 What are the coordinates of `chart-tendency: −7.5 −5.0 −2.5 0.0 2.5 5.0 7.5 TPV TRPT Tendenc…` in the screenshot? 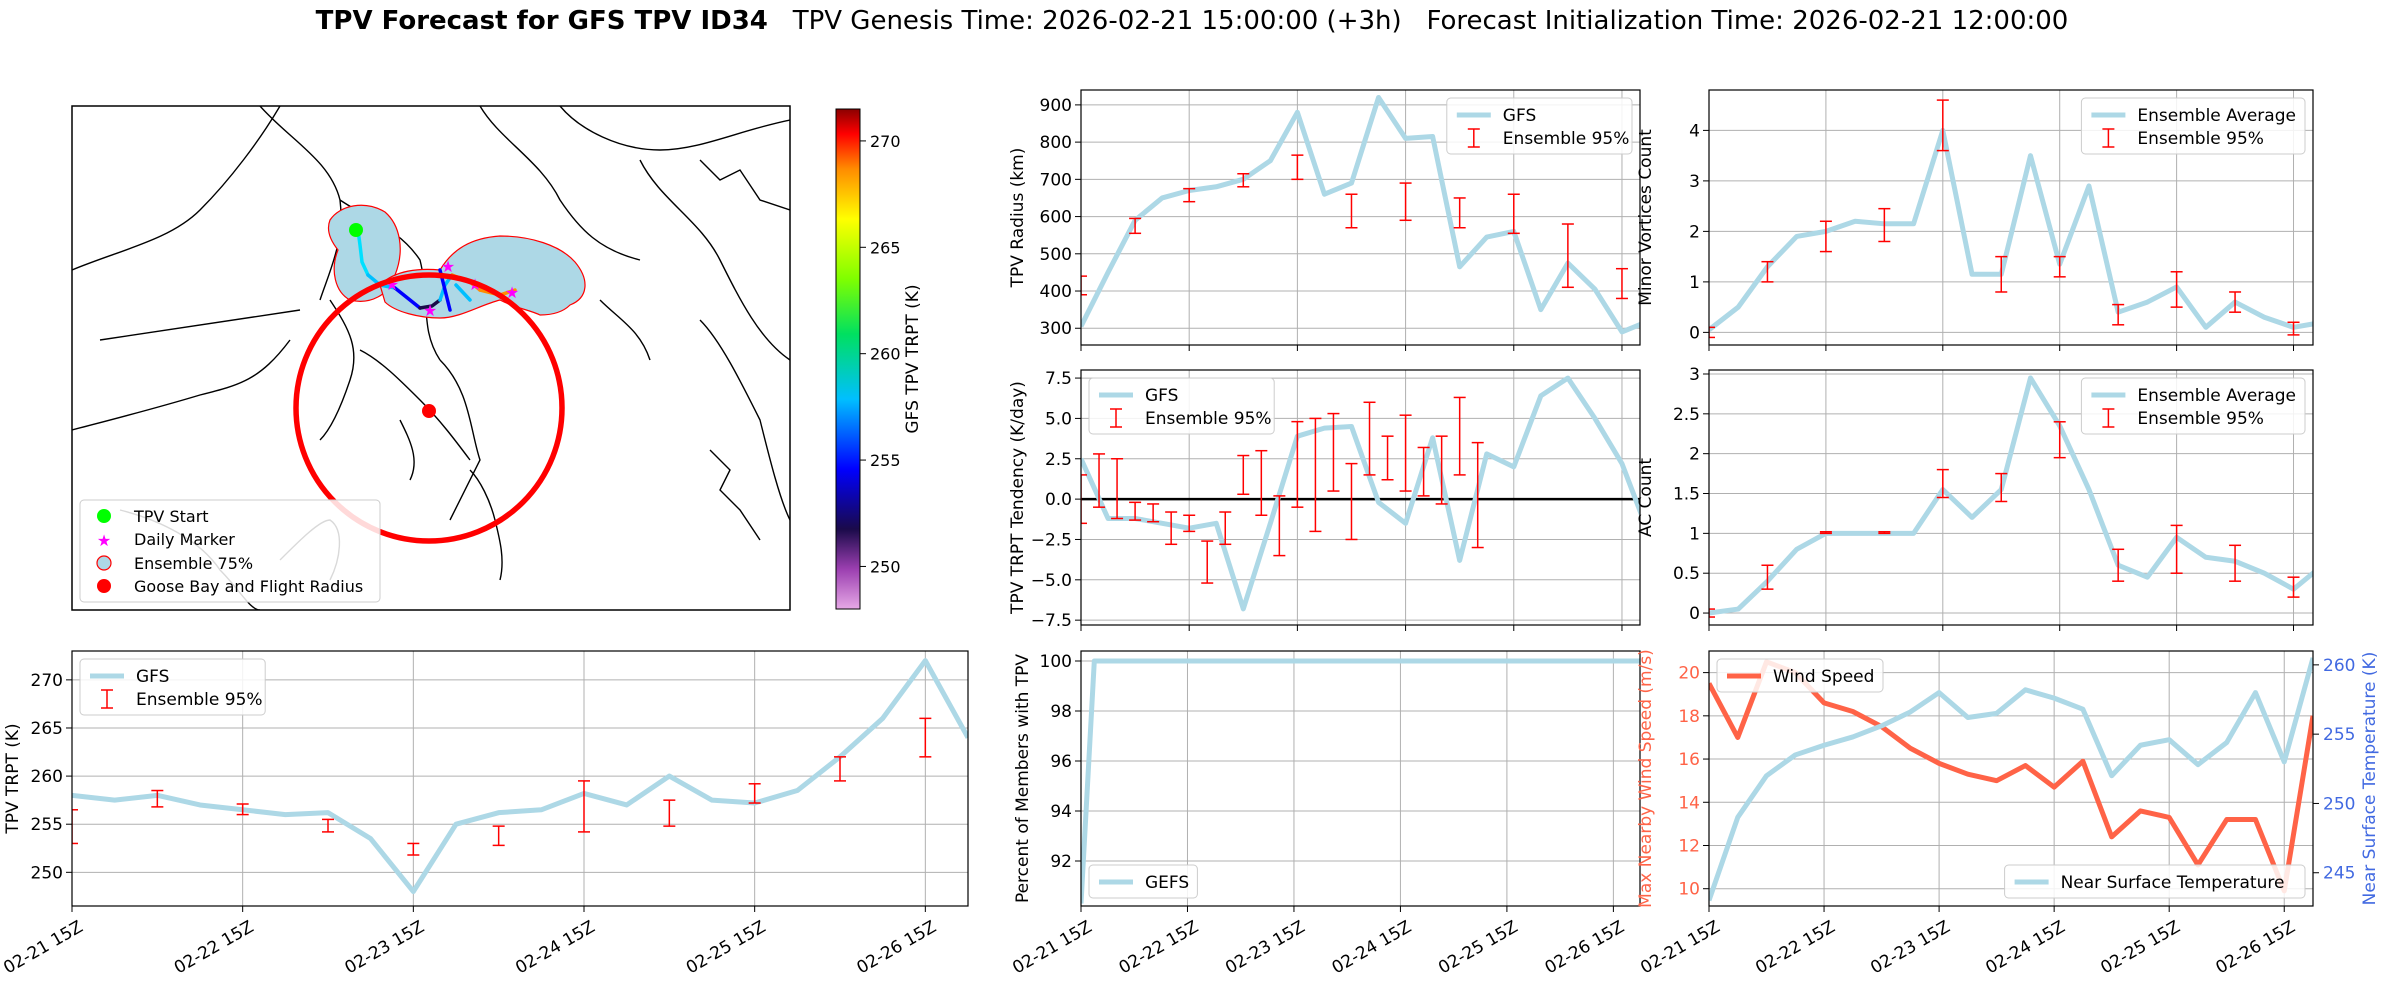 It's located at (1324, 500).